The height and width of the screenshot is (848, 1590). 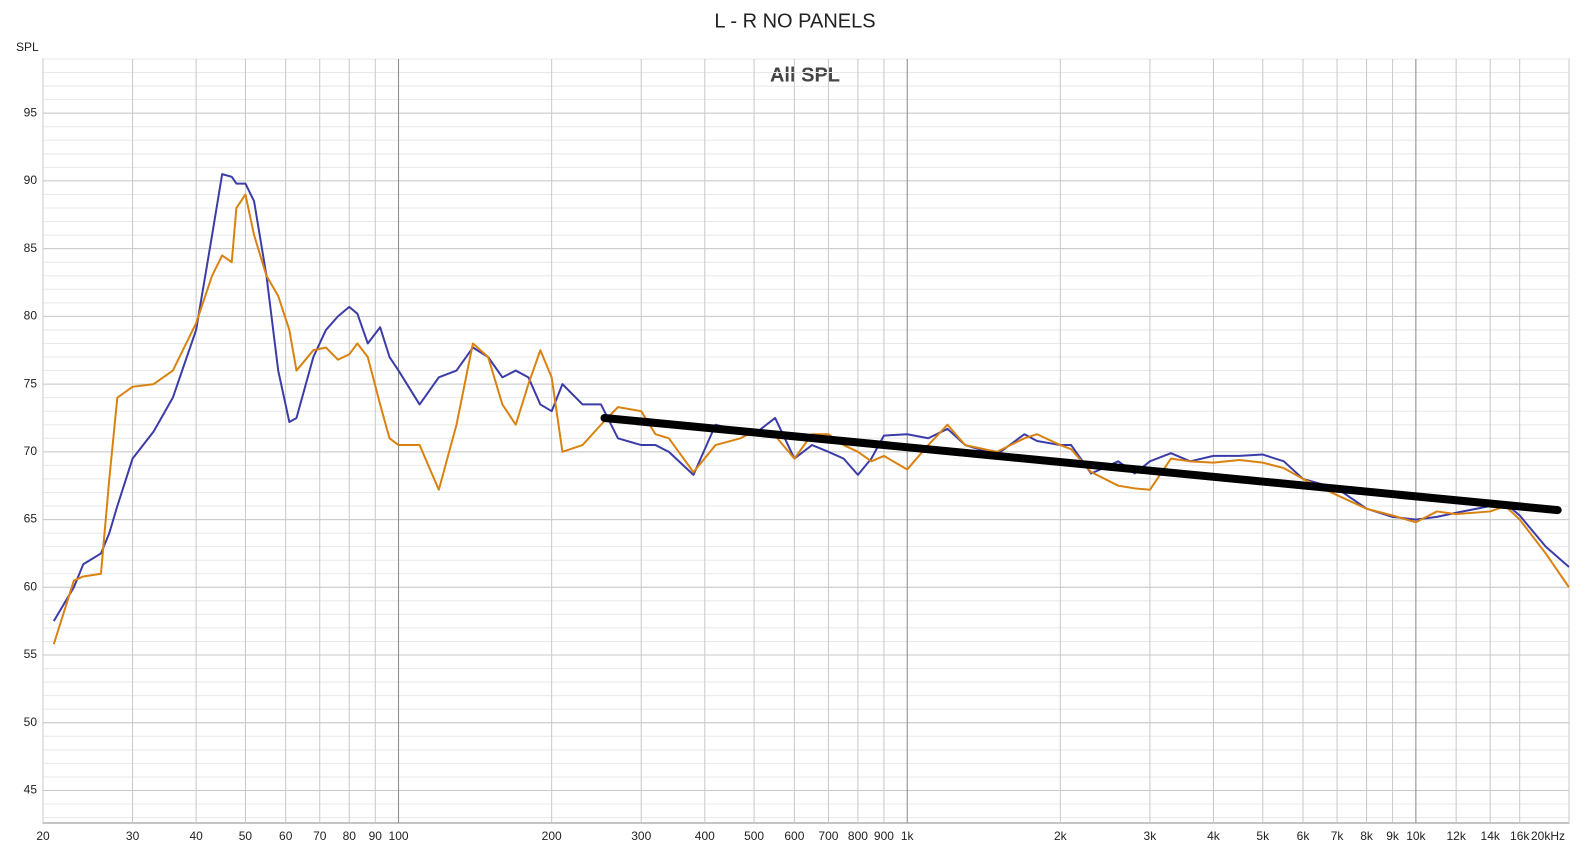 I want to click on x-tick-label: 6k, so click(x=1304, y=836).